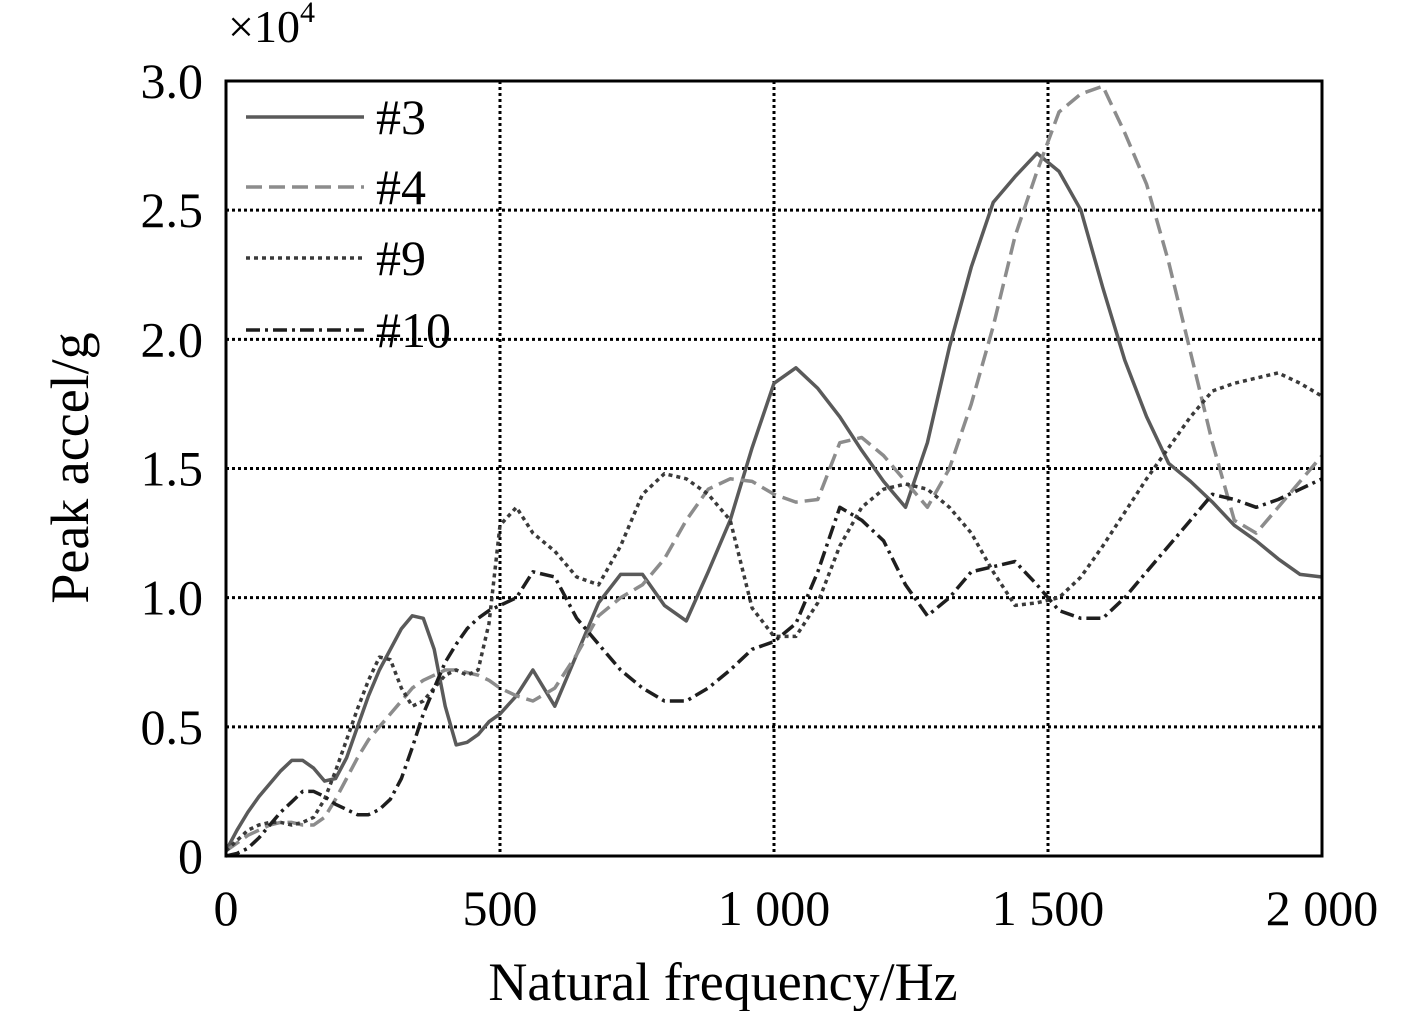 The width and height of the screenshot is (1417, 1011). What do you see at coordinates (70, 467) in the screenshot?
I see `y-axis-title: Peak accel/g` at bounding box center [70, 467].